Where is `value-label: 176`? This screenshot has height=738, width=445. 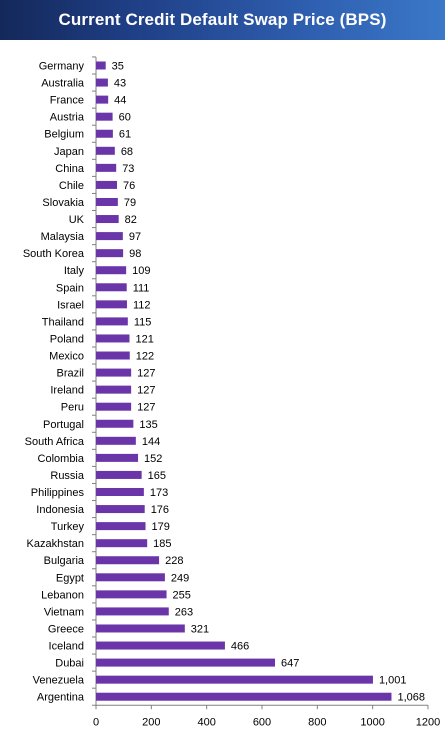
value-label: 176 is located at coordinates (160, 510).